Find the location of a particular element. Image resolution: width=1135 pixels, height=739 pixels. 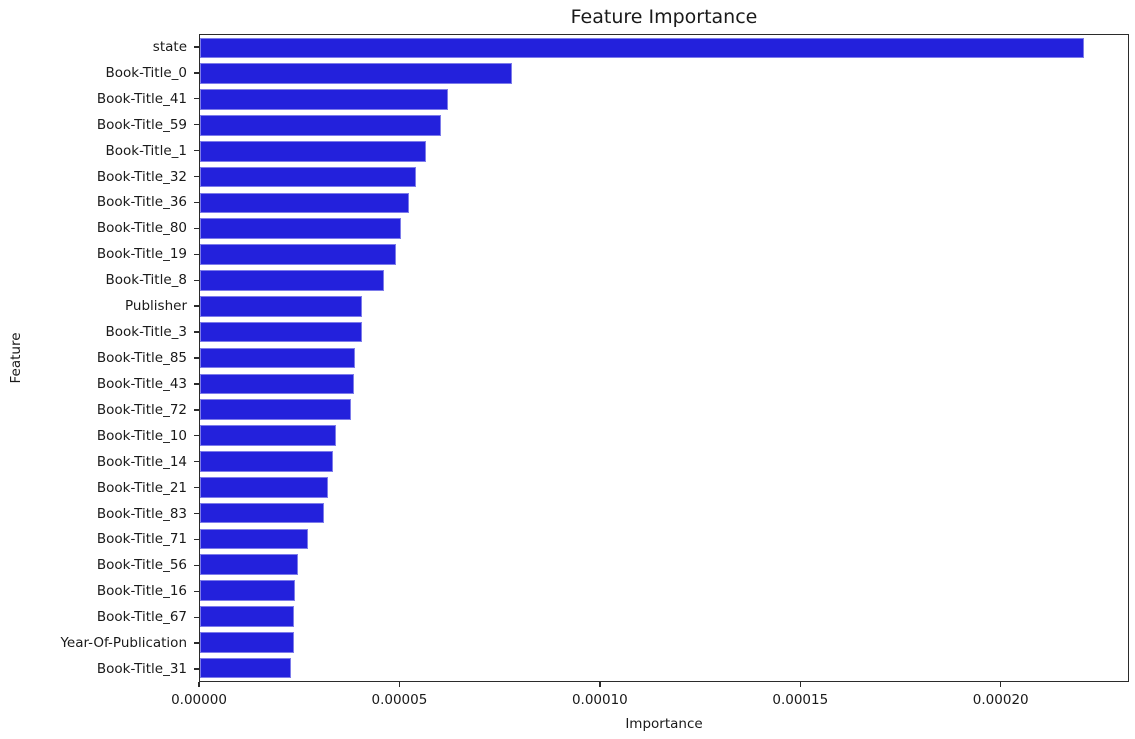

ytick-label-Book-Title_85: Book-Title_85 is located at coordinates (141, 358).